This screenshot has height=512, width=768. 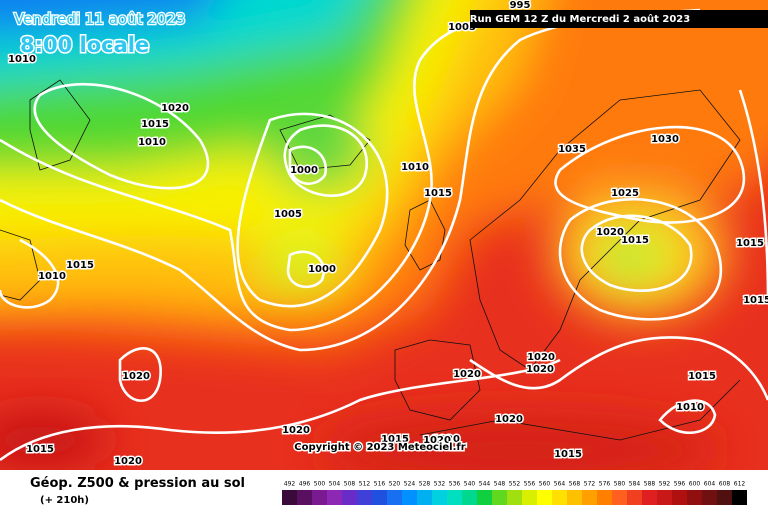 I want to click on isobar-label: 1035, so click(x=572, y=149).